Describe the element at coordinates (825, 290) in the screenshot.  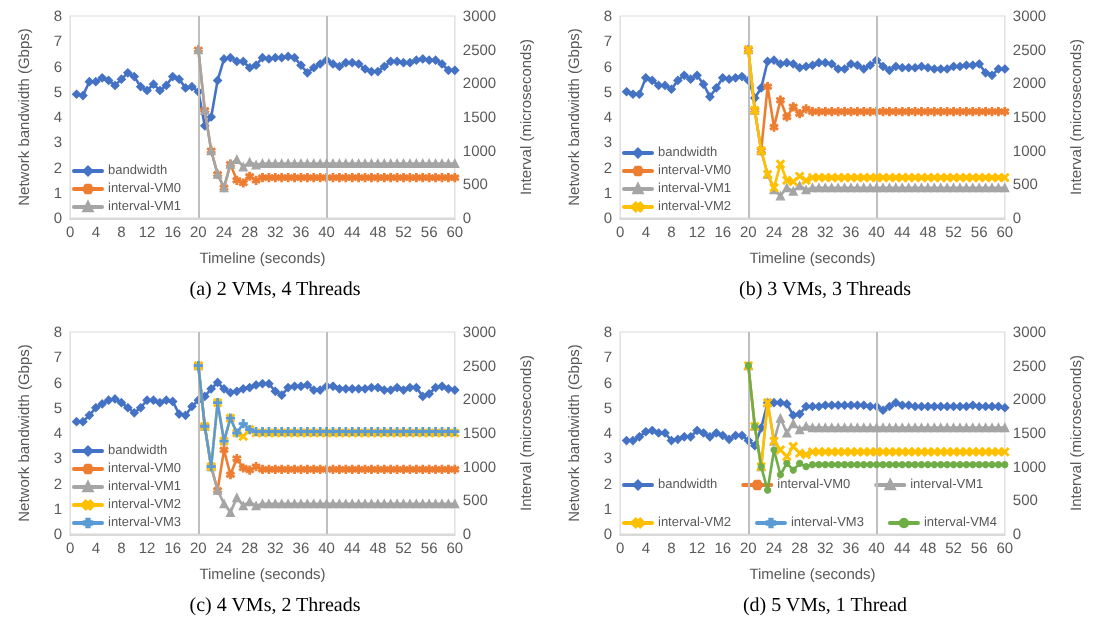
I see `text: (b) 3 VMs, 3 Threads` at that location.